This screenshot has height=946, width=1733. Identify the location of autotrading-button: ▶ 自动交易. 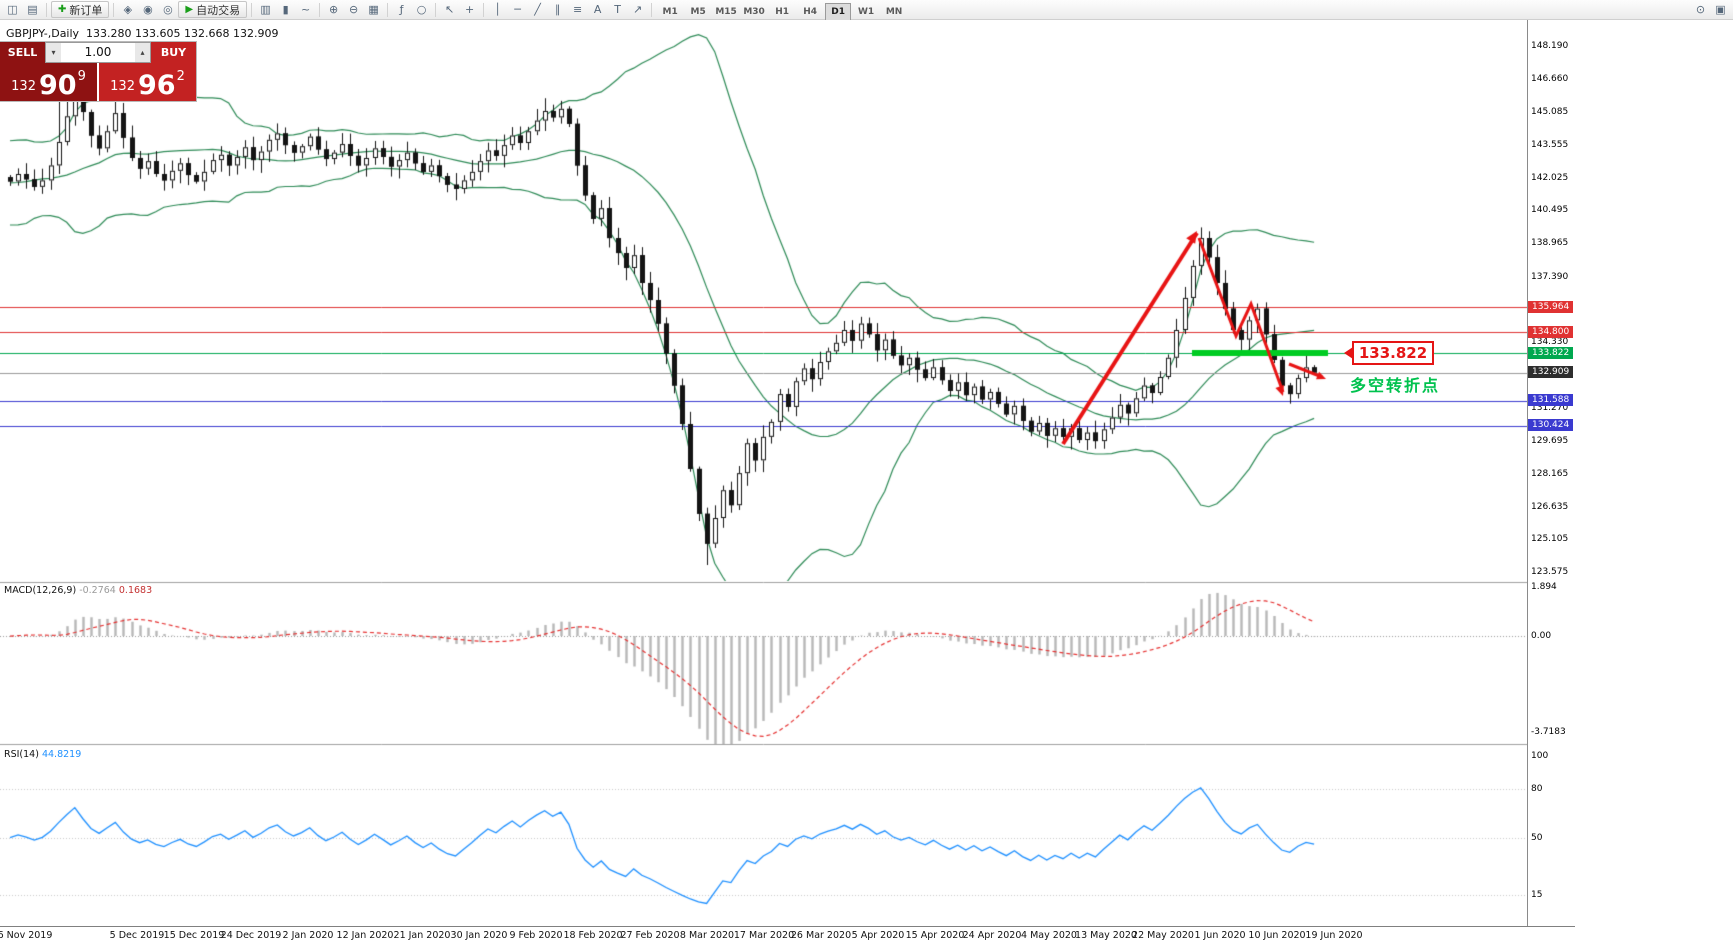
(213, 9).